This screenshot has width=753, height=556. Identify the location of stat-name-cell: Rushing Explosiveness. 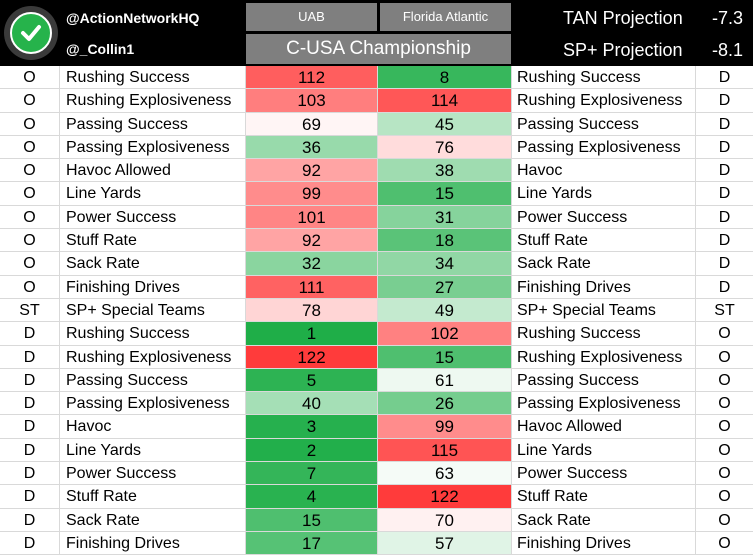
(153, 100).